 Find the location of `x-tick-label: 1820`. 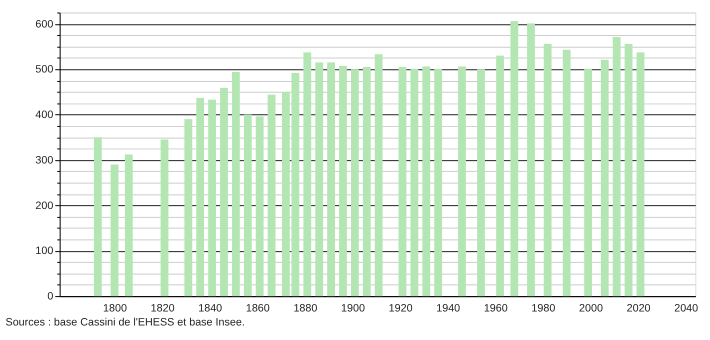

x-tick-label: 1820 is located at coordinates (162, 308).